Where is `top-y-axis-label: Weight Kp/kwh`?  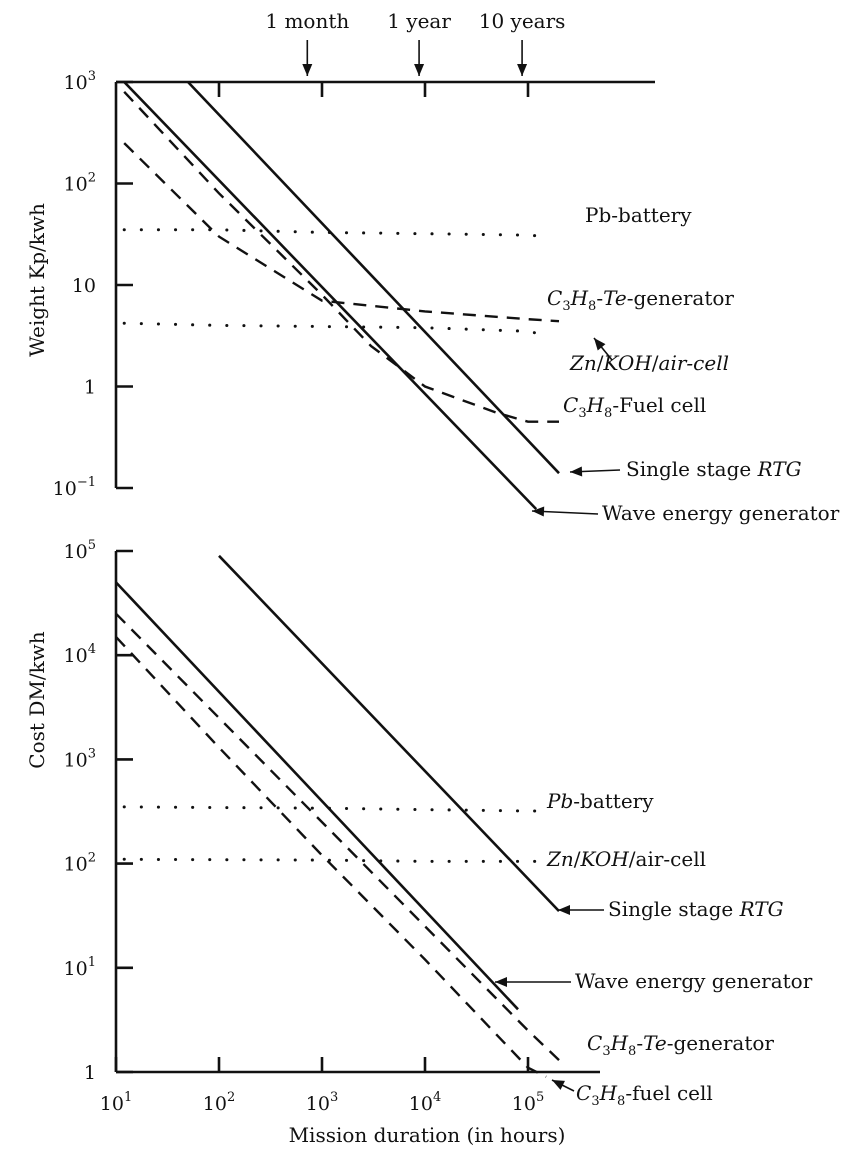
top-y-axis-label: Weight Kp/kwh is located at coordinates (37, 280).